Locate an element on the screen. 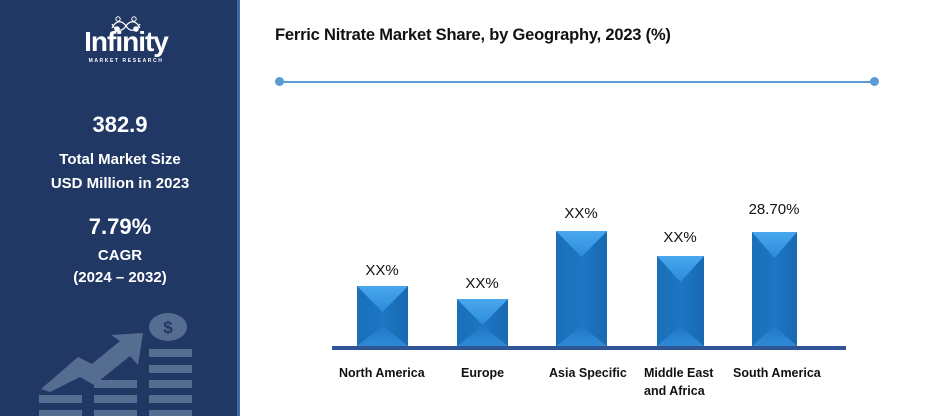  category-label-middle-east-africa-line1: Middle East is located at coordinates (679, 373).